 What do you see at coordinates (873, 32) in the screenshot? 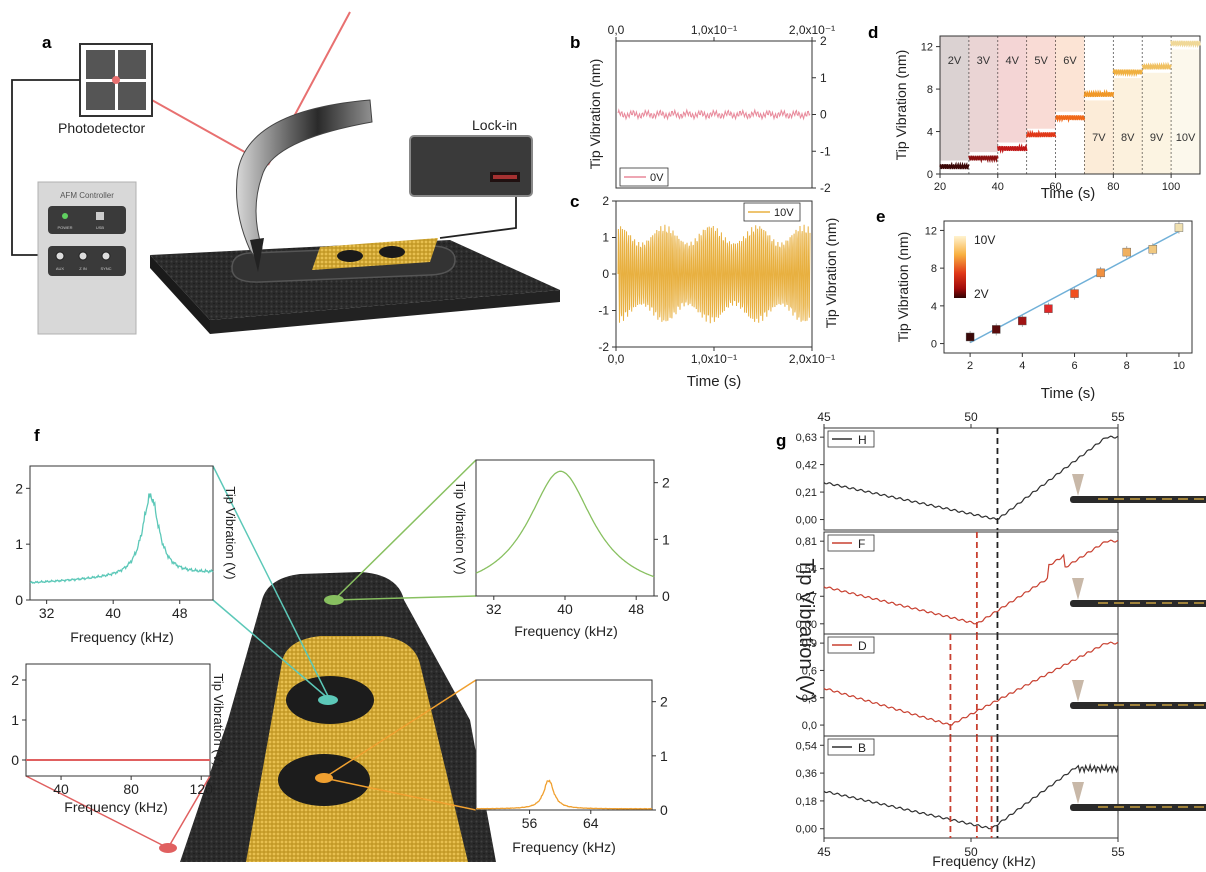
I see `panel-letter-d: d` at bounding box center [873, 32].